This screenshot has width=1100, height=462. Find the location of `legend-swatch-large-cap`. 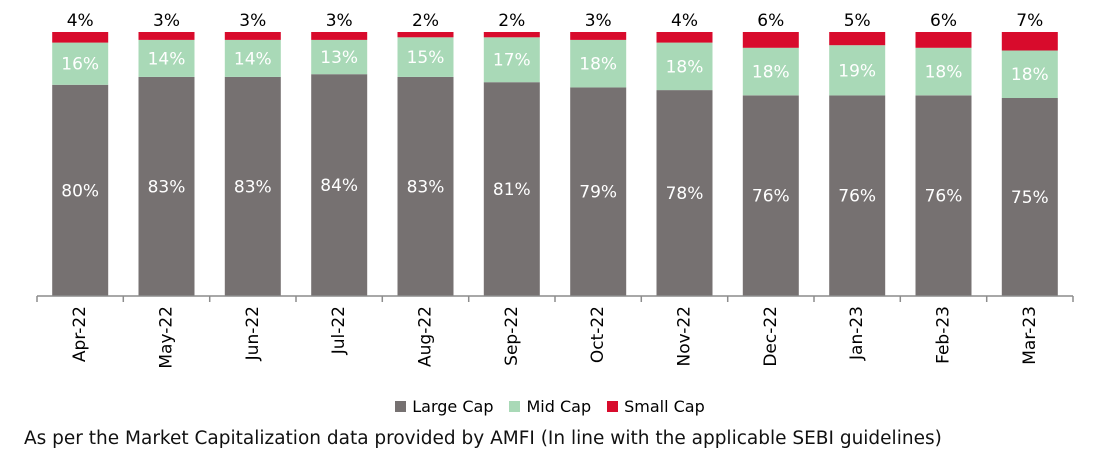

legend-swatch-large-cap is located at coordinates (401, 406).